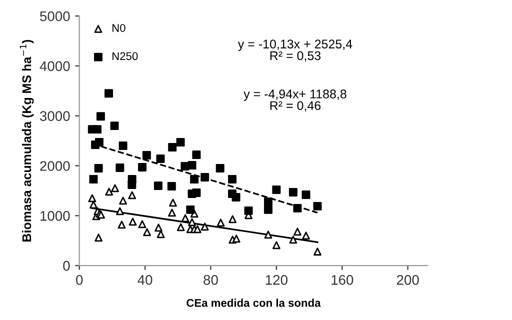 This screenshot has width=512, height=320. Describe the element at coordinates (55, 166) in the screenshot. I see `y-tick-label: 2000` at that location.